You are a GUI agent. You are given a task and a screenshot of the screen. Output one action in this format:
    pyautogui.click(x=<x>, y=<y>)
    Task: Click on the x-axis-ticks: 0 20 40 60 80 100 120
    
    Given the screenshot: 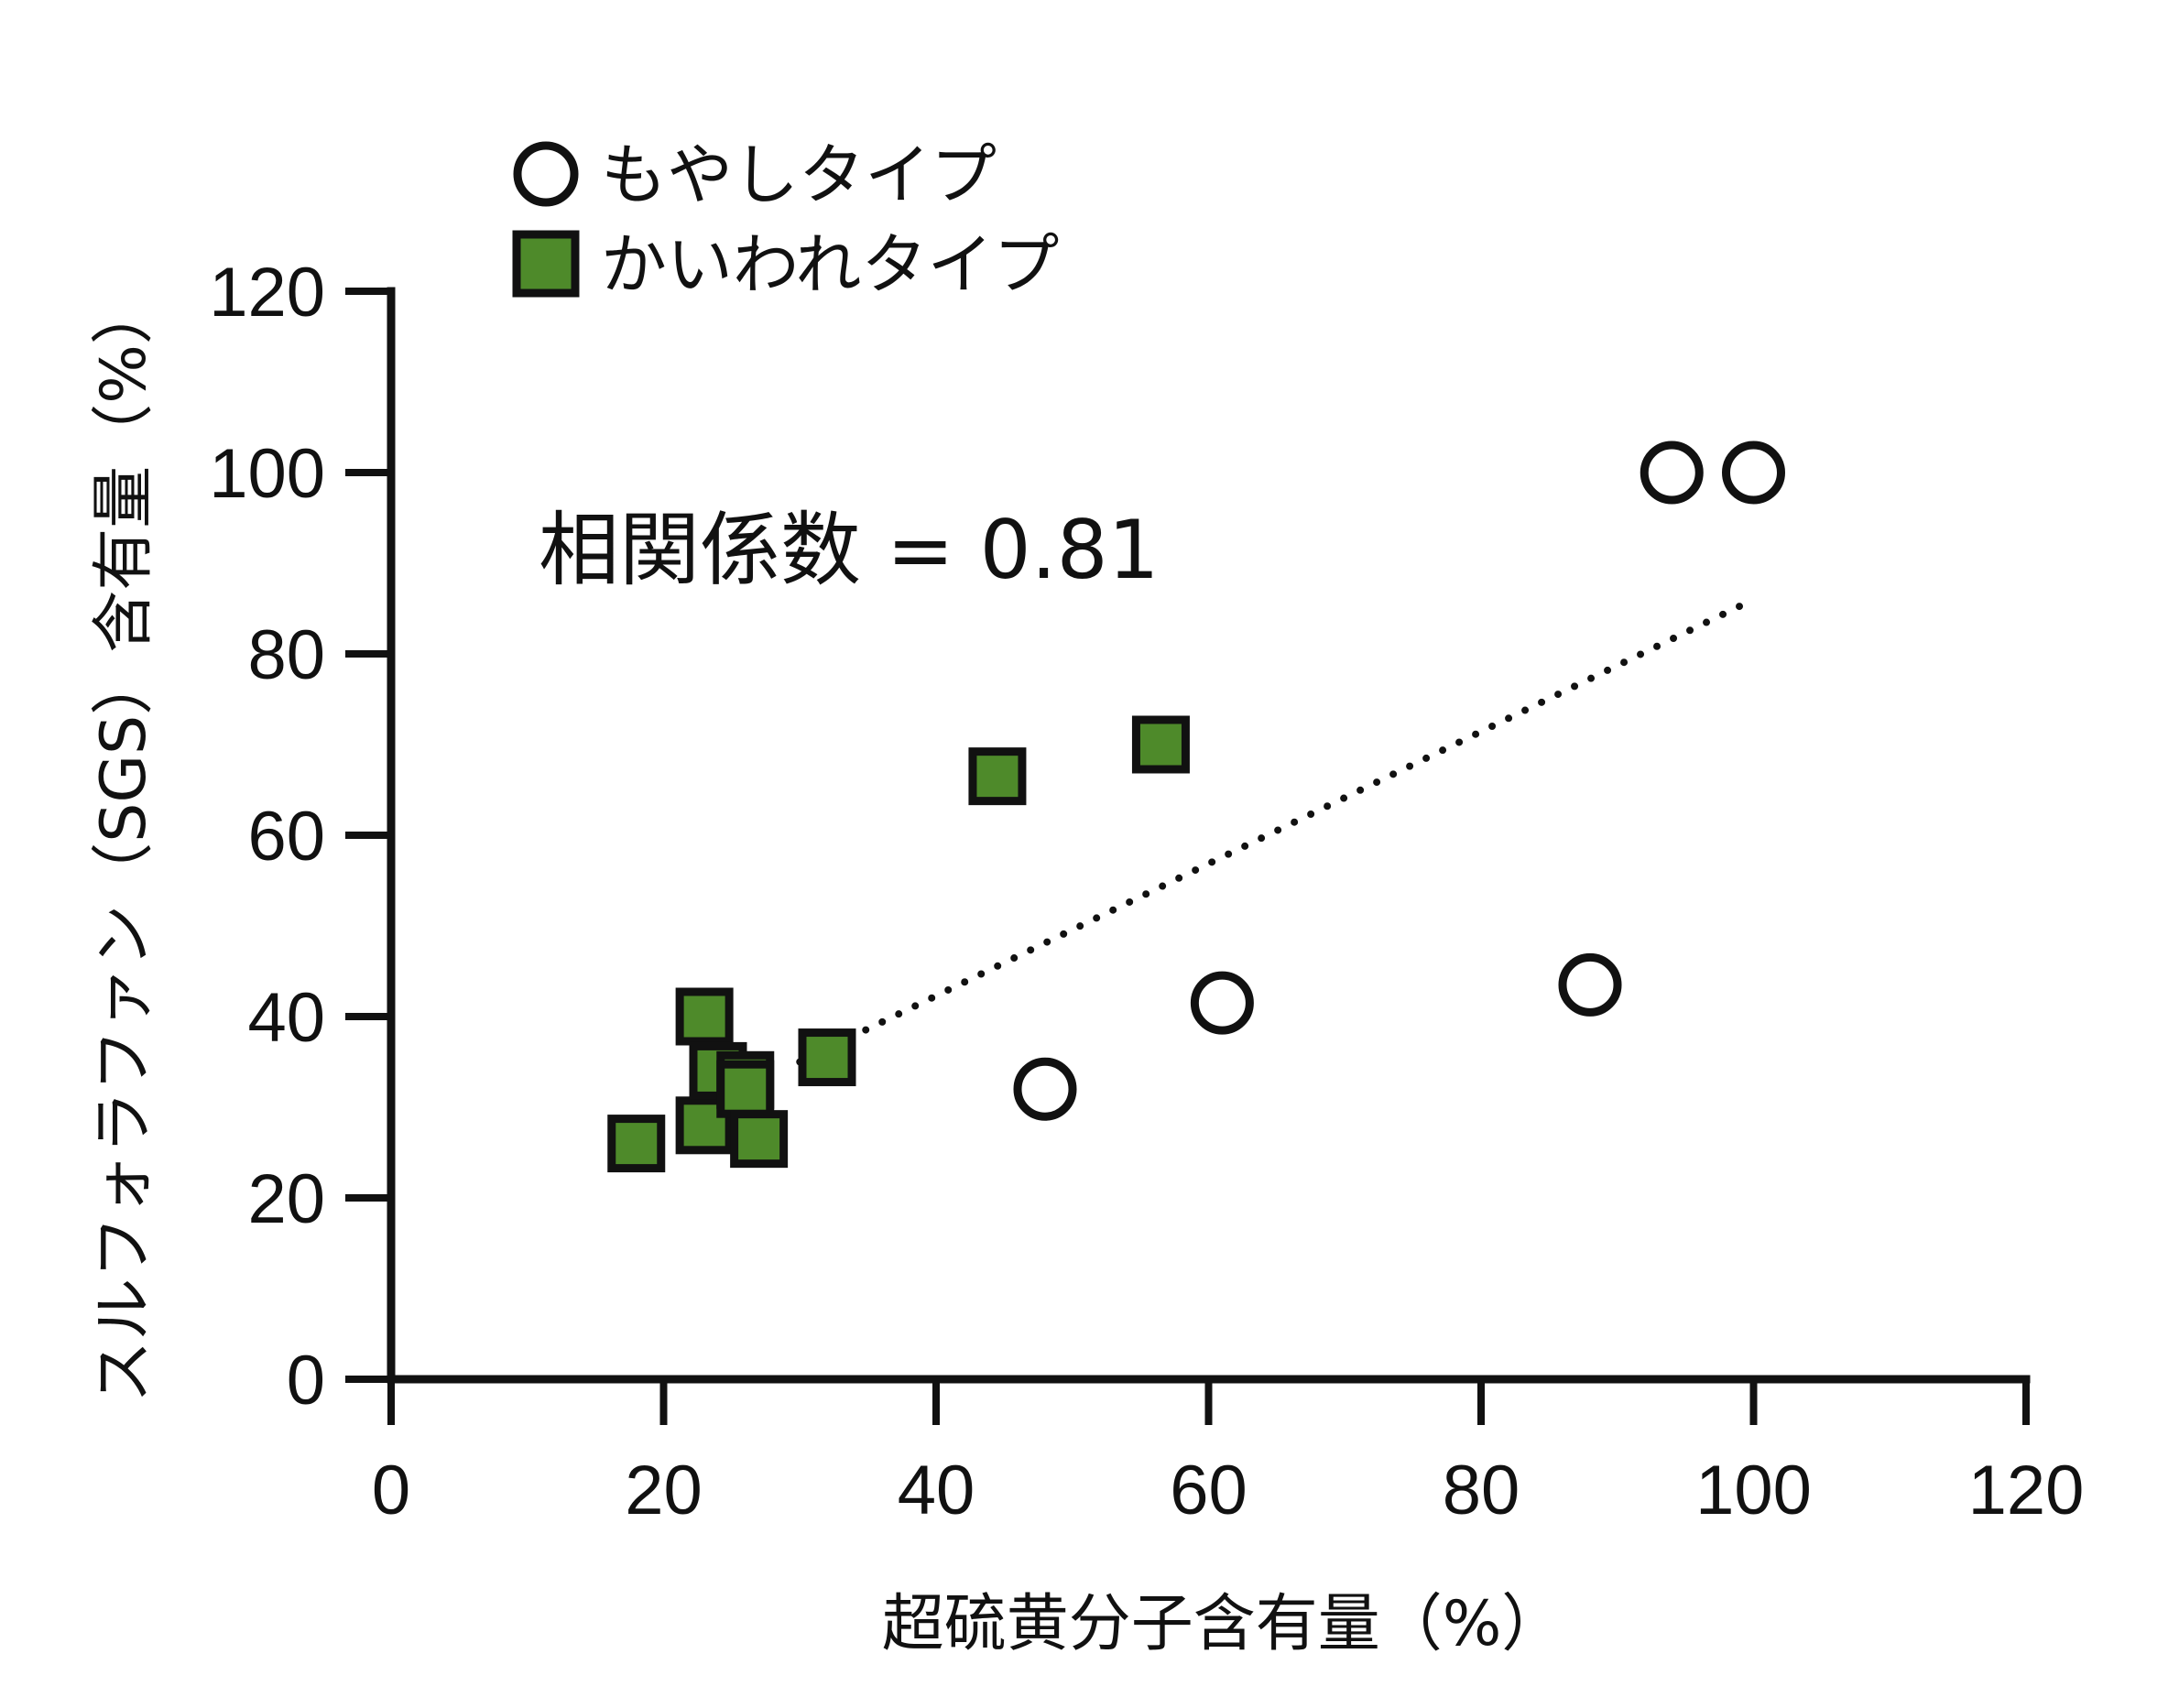 What is the action you would take?
    pyautogui.click(x=1228, y=1454)
    